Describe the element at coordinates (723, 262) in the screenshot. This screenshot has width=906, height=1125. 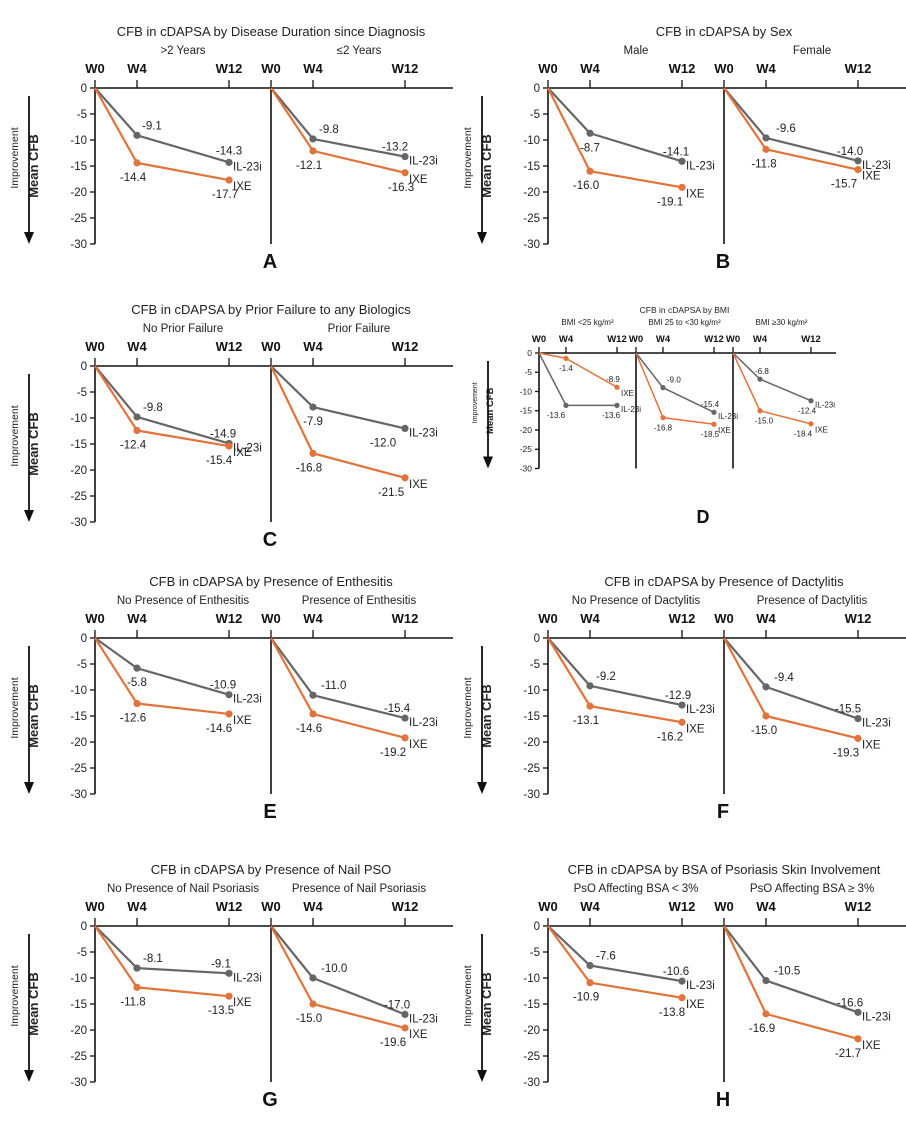
I see `panel-letter: B` at that location.